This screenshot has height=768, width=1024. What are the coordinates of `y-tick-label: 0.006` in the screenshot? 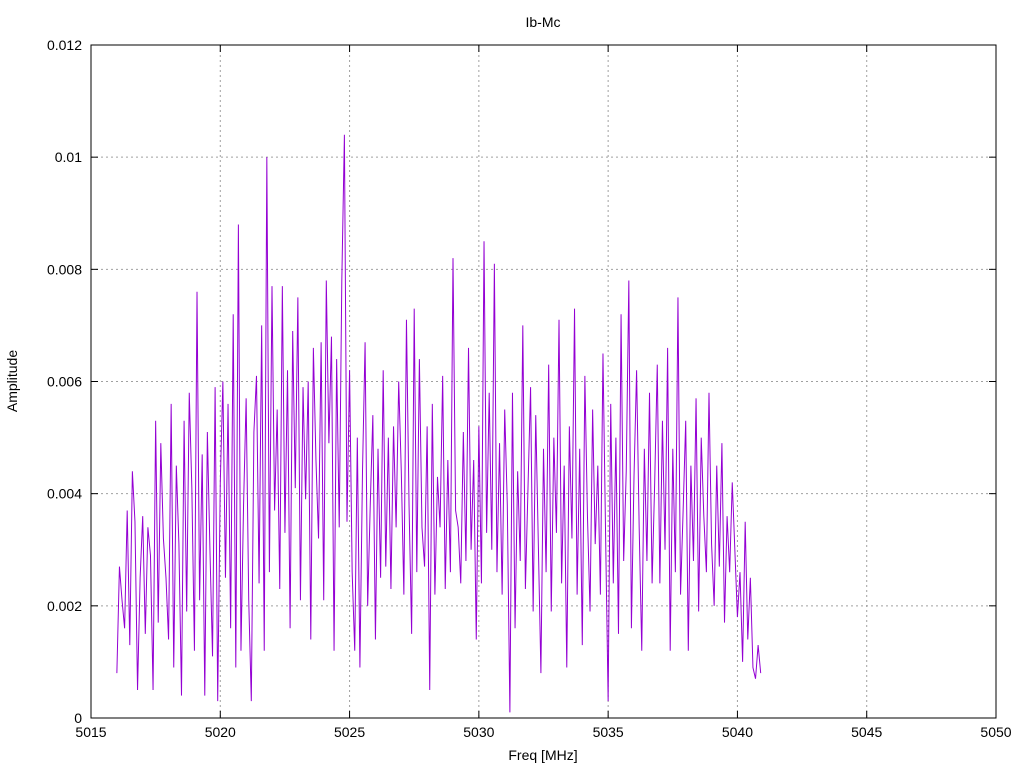 It's located at (64, 382).